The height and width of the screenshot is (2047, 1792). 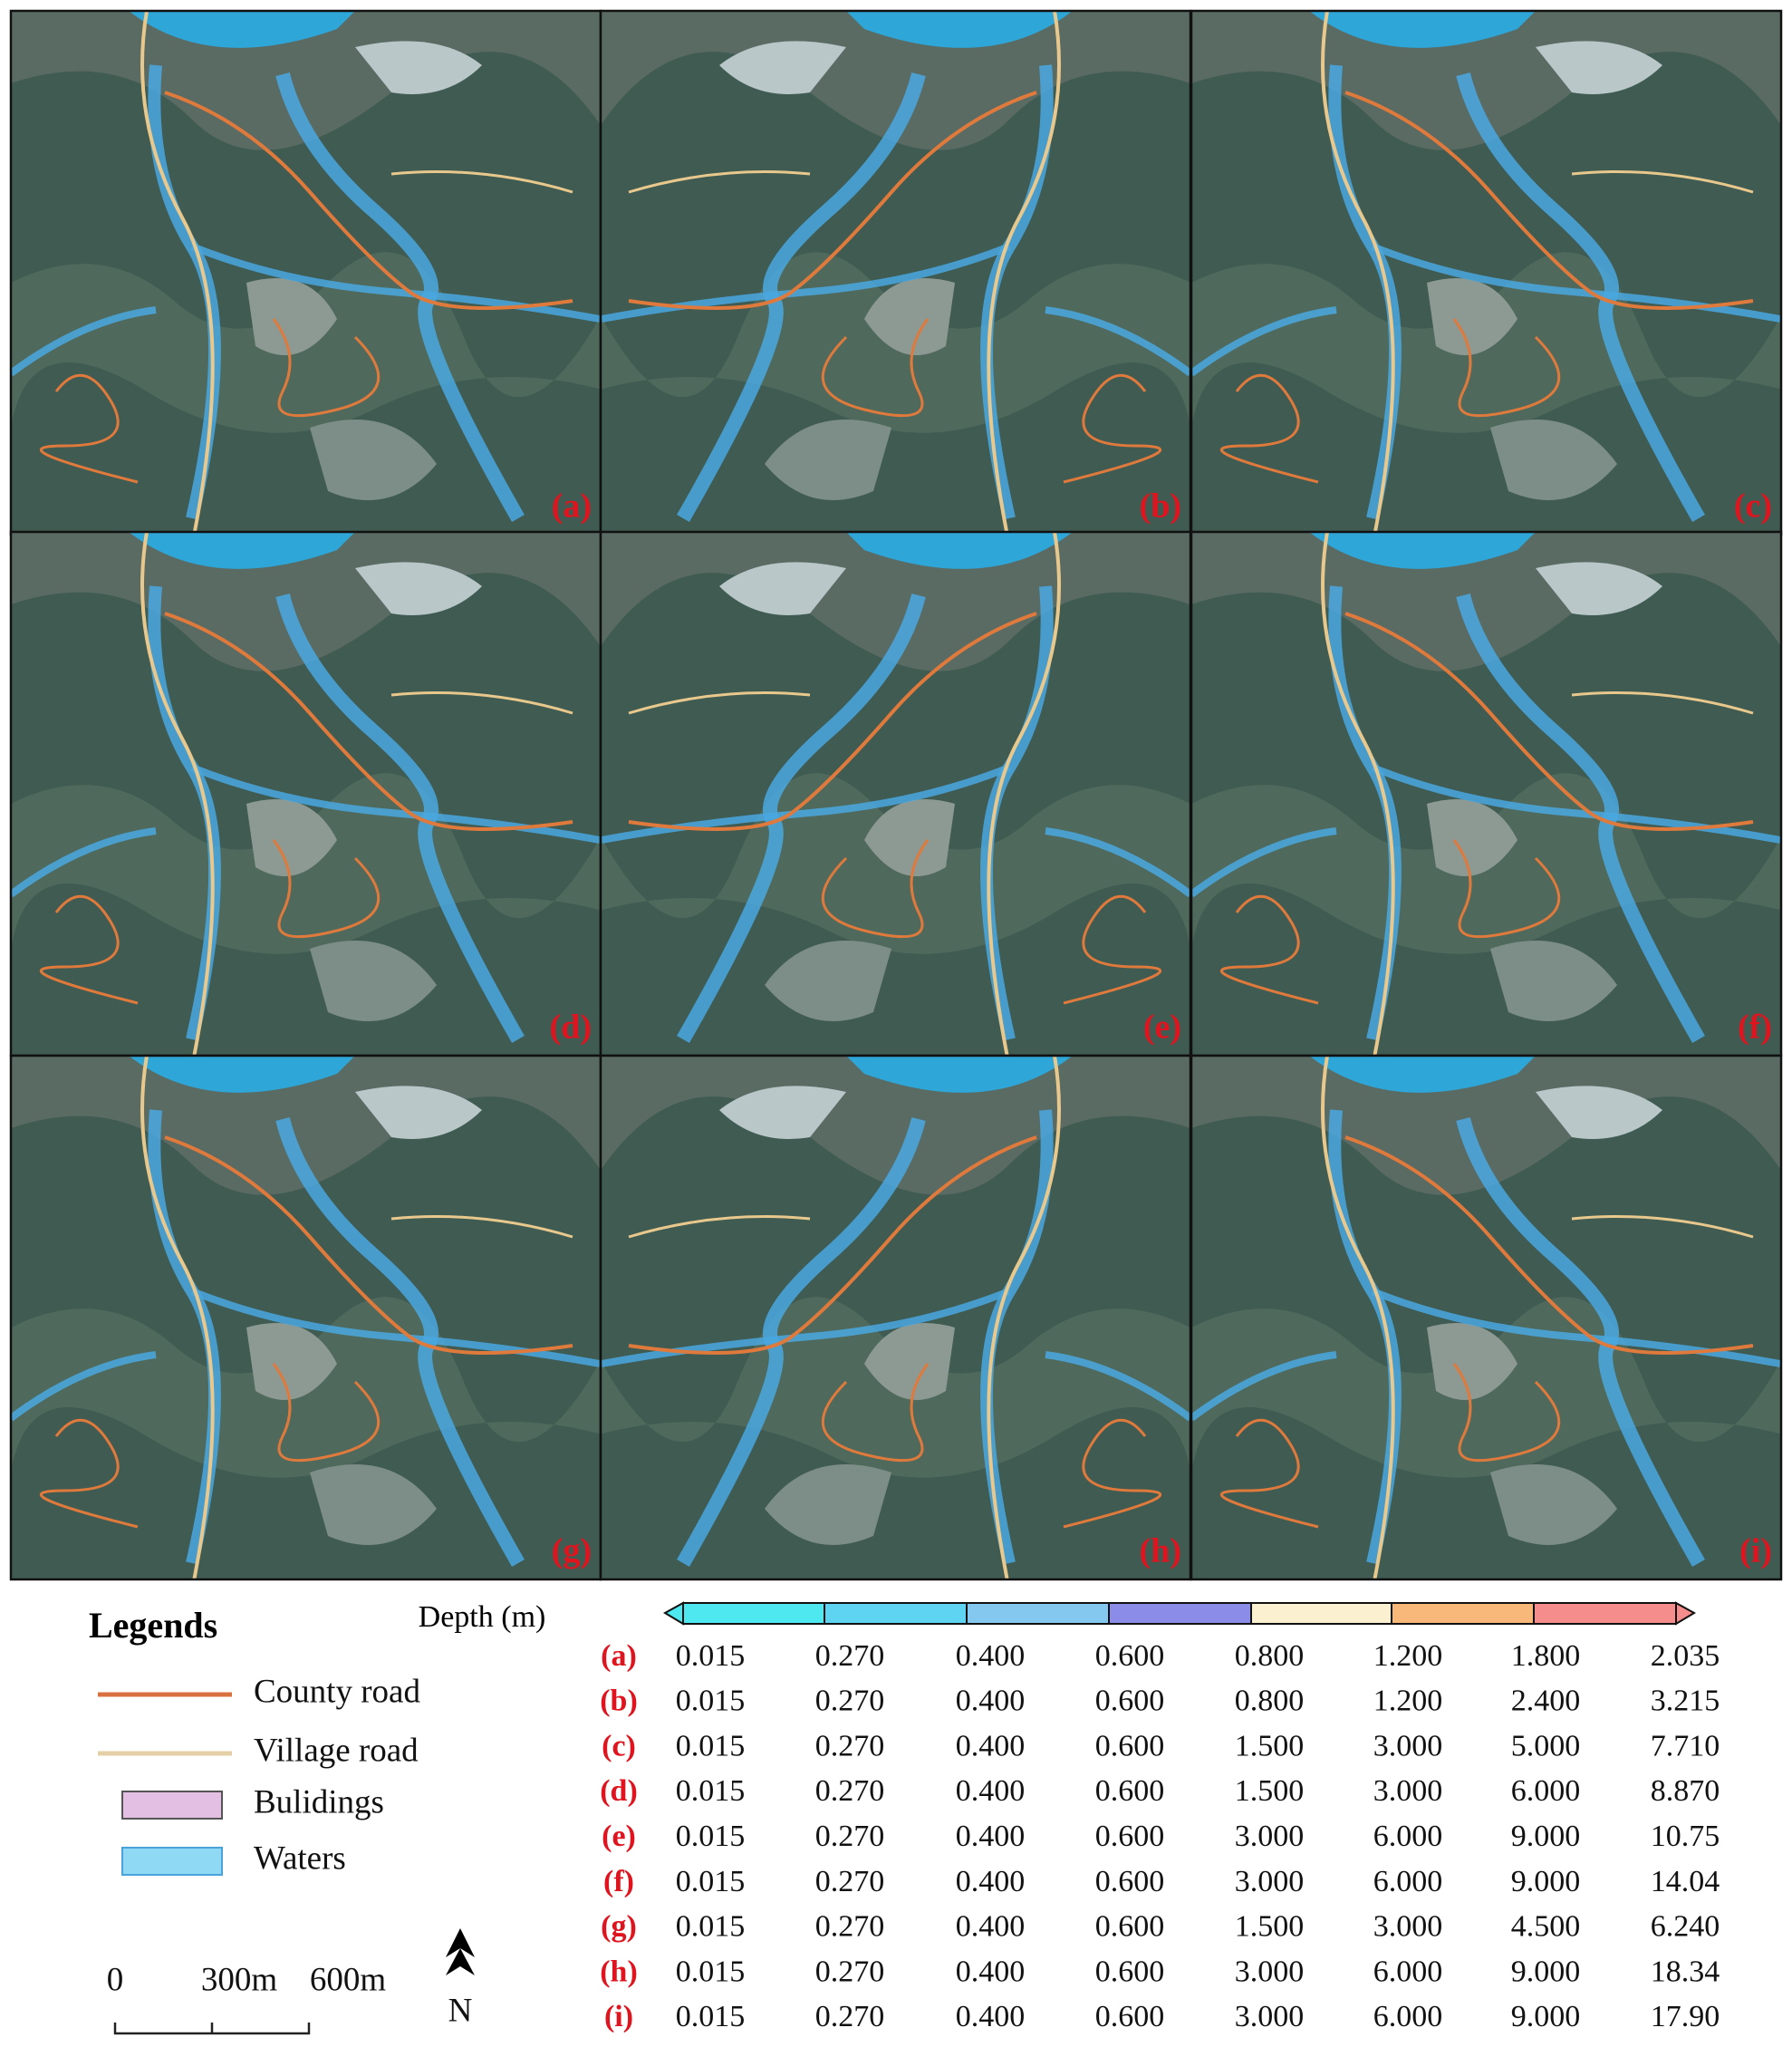 What do you see at coordinates (1546, 1656) in the screenshot?
I see `depth-value: 1.800` at bounding box center [1546, 1656].